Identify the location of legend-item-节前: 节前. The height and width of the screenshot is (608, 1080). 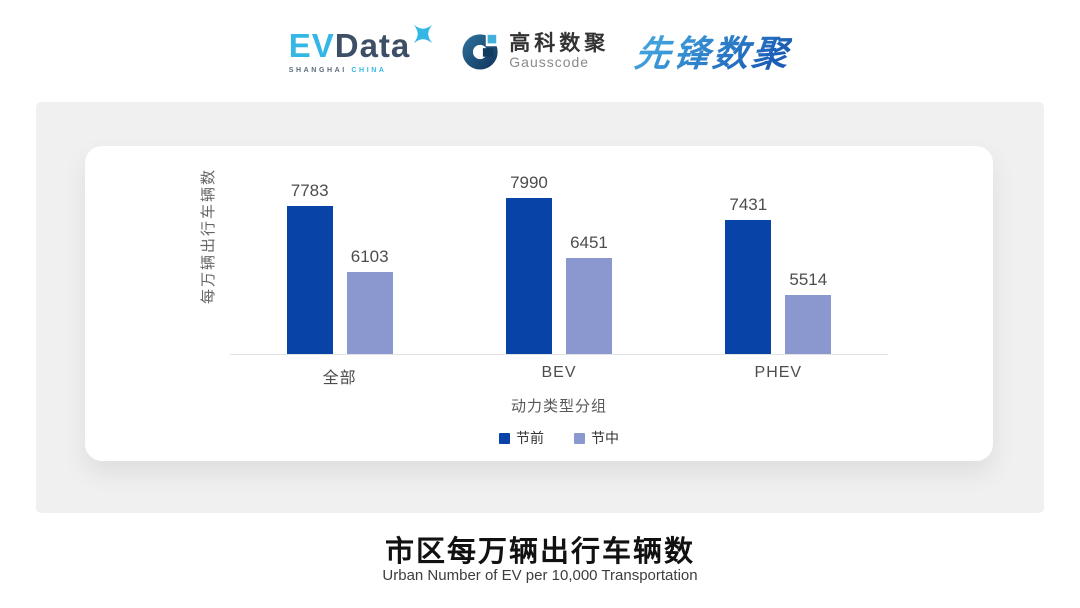
(521, 438).